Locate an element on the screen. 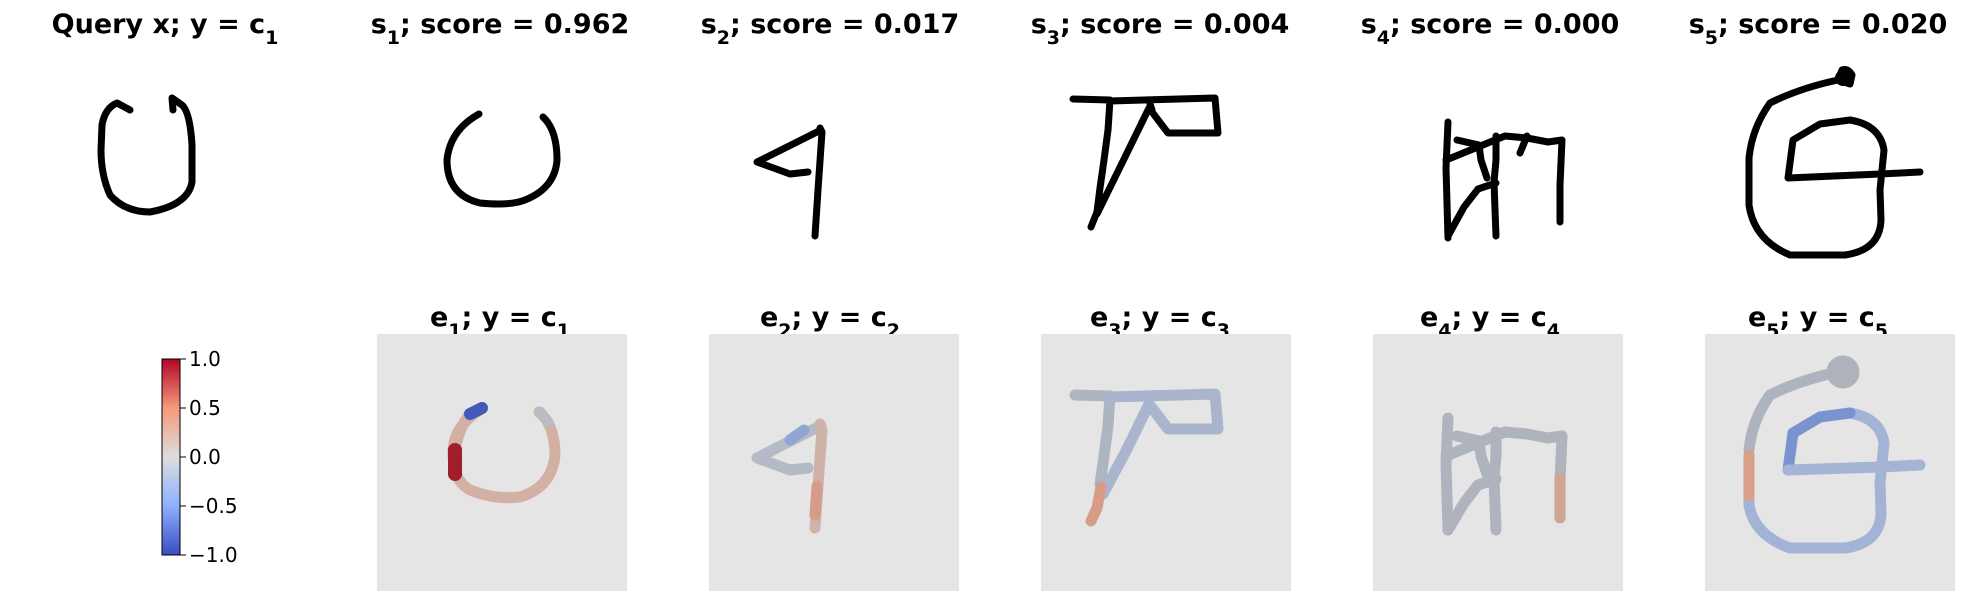  colorbar-tick-2: 0.5 is located at coordinates (205, 408).